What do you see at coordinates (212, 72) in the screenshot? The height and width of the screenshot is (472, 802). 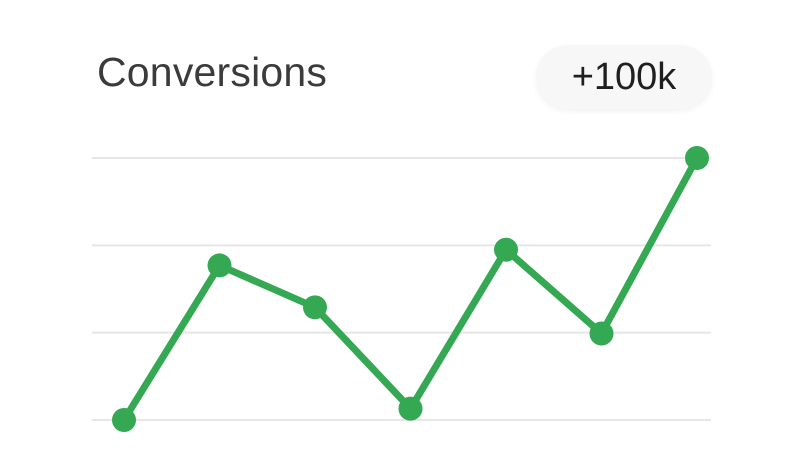 I see `chart-title: Conversions` at bounding box center [212, 72].